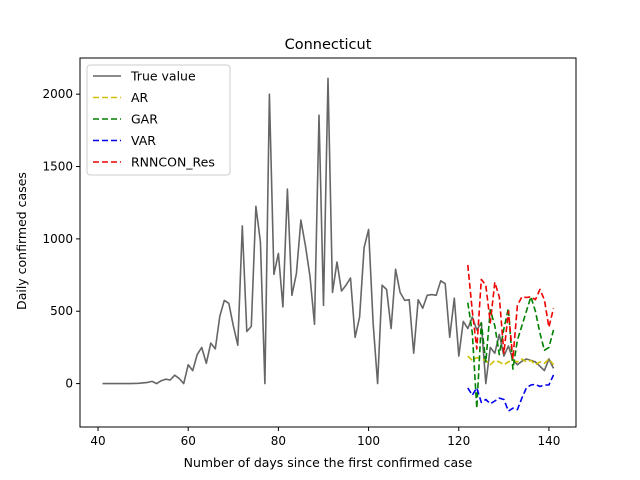 Image resolution: width=640 pixels, height=480 pixels. What do you see at coordinates (328, 45) in the screenshot?
I see `chart-title: Connecticut` at bounding box center [328, 45].